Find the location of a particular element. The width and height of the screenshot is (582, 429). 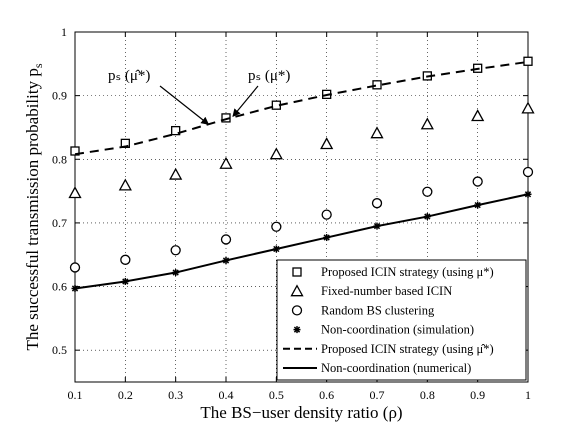

star-arm is located at coordinates (297, 329).